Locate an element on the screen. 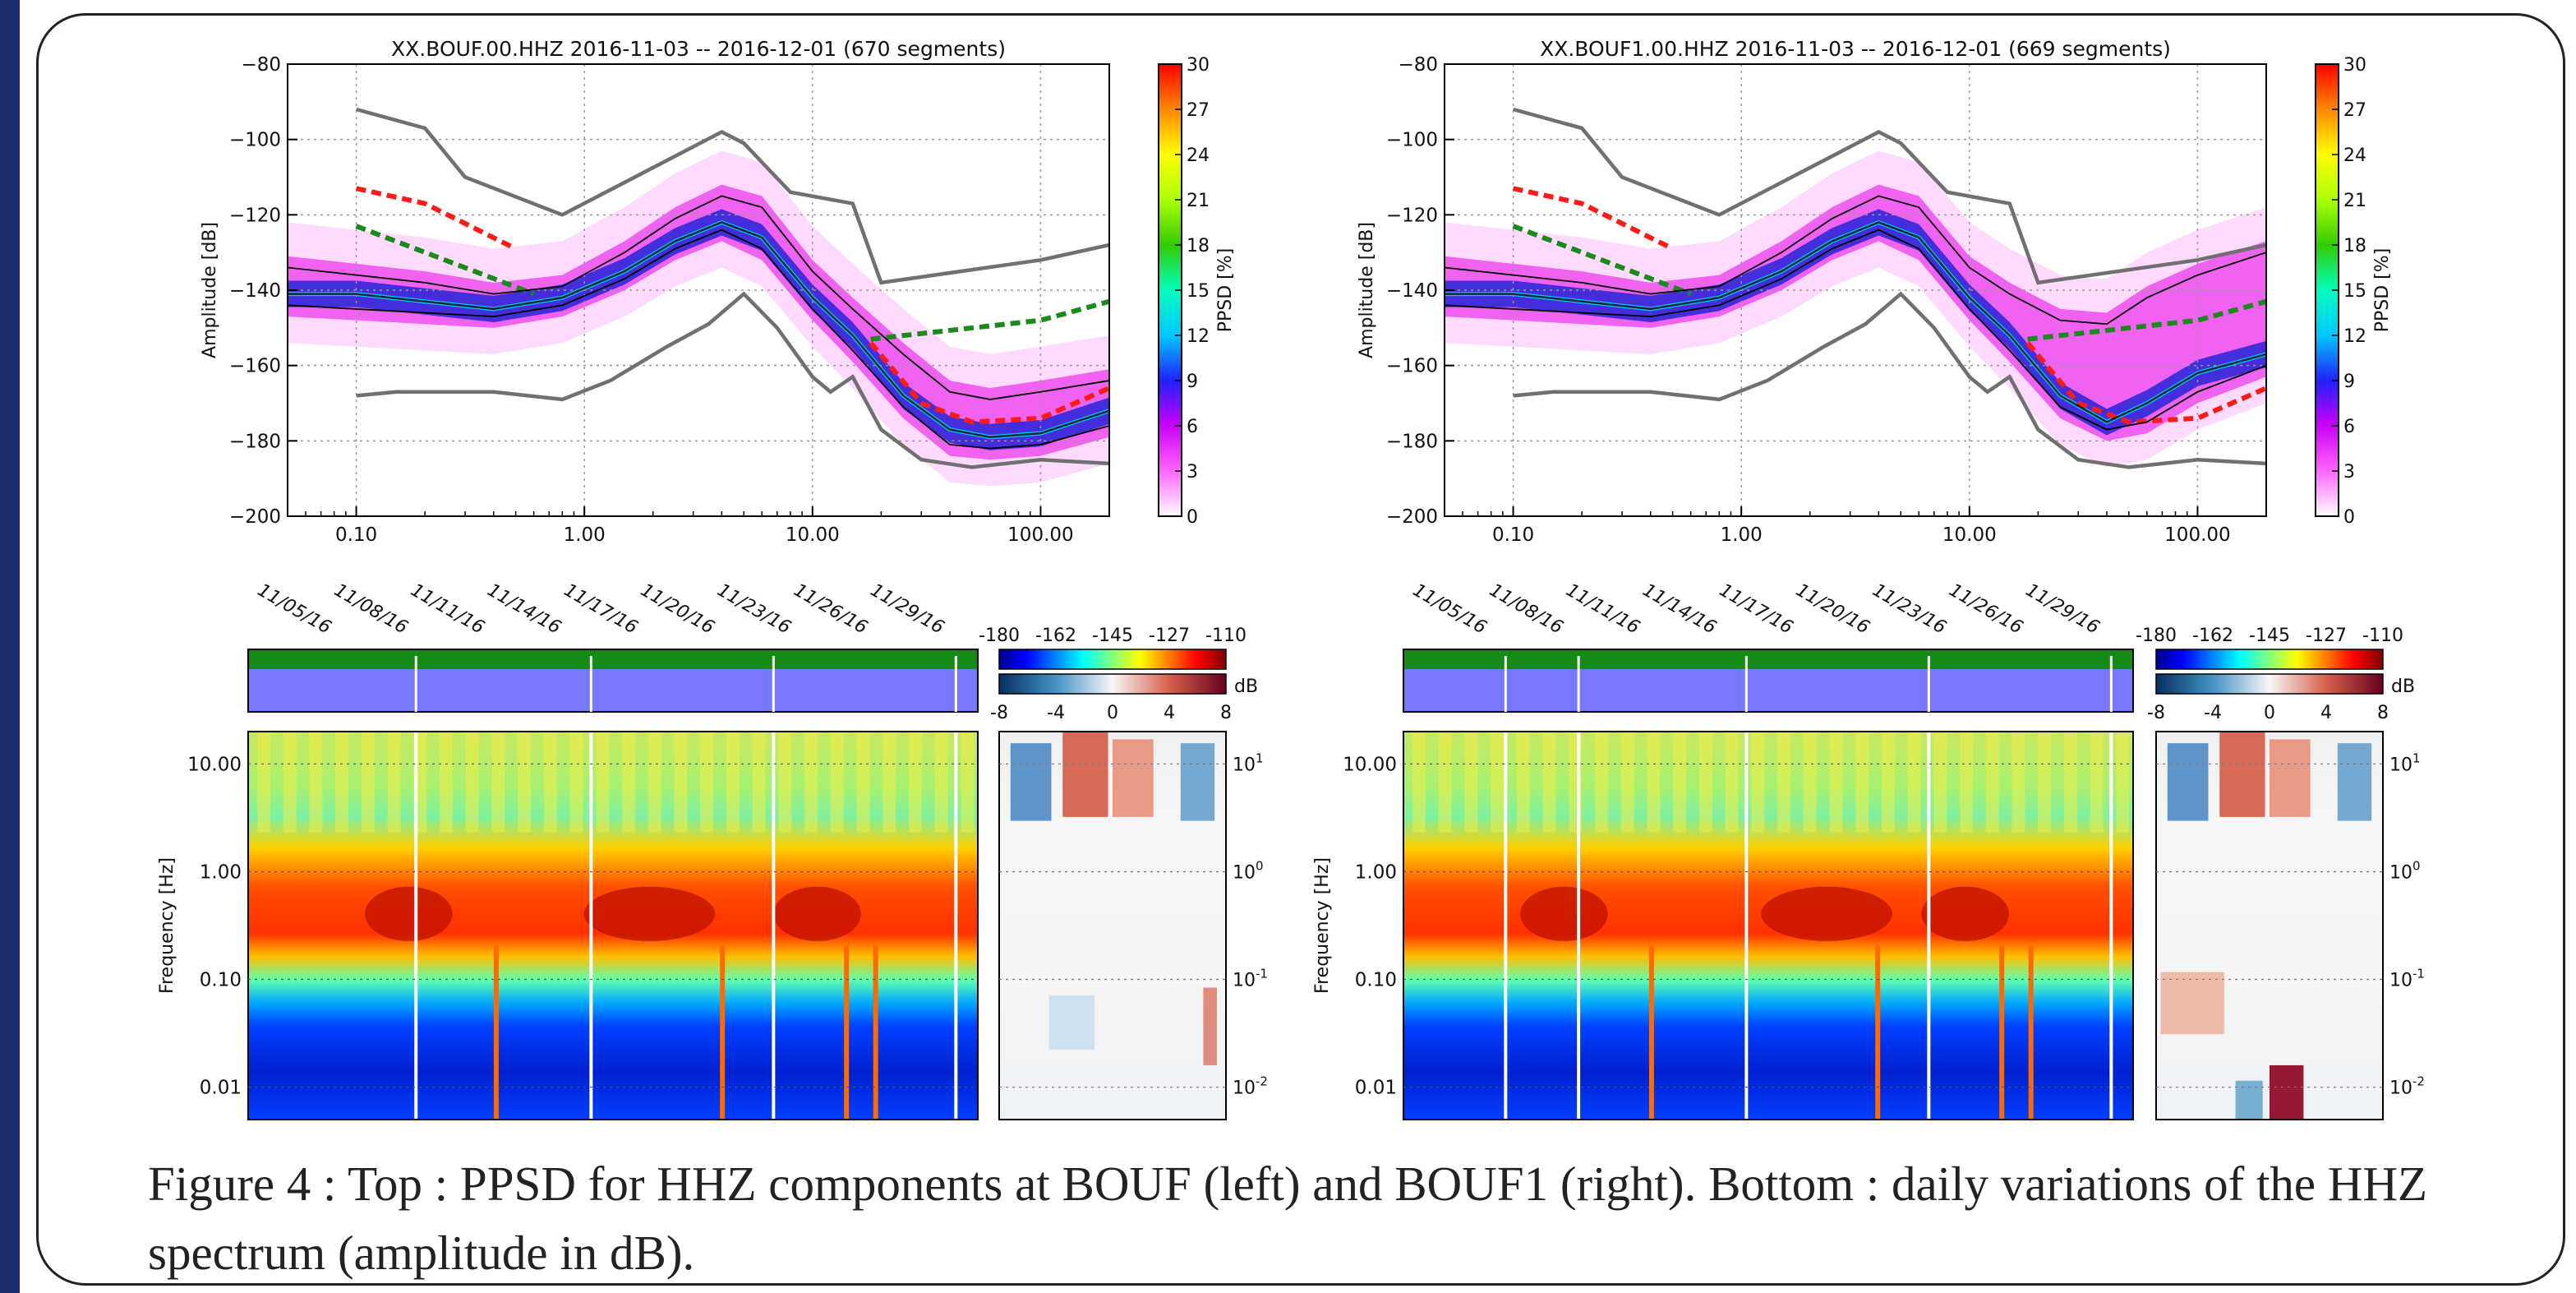  difference-colorbar-tick-label: 4 is located at coordinates (2326, 713).